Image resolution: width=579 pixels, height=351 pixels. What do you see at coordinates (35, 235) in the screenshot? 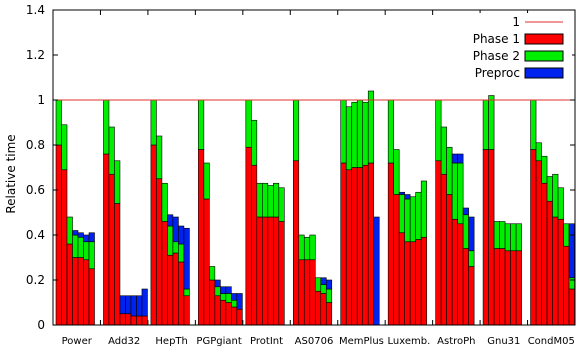
I see `y-tick-label: 0.4` at bounding box center [35, 235].